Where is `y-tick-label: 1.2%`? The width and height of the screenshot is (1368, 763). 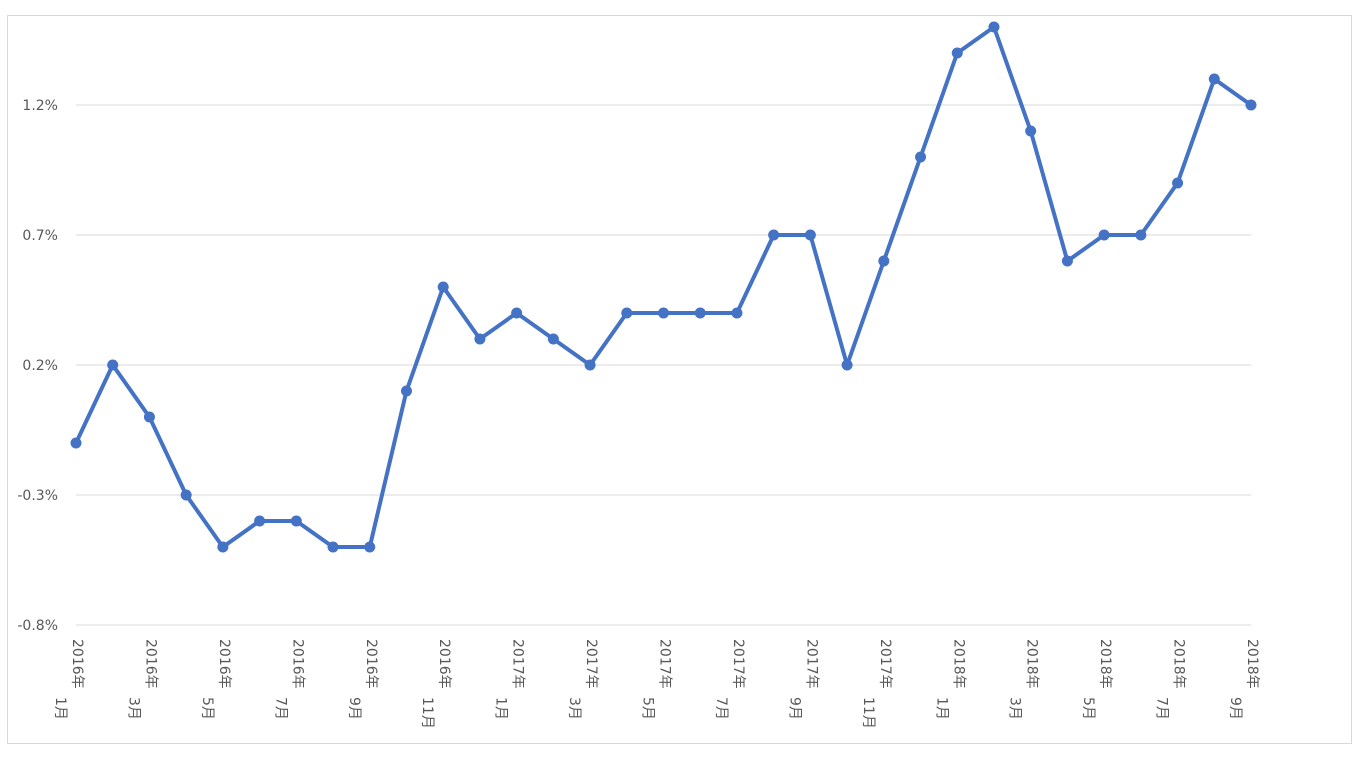
y-tick-label: 1.2% is located at coordinates (40, 106).